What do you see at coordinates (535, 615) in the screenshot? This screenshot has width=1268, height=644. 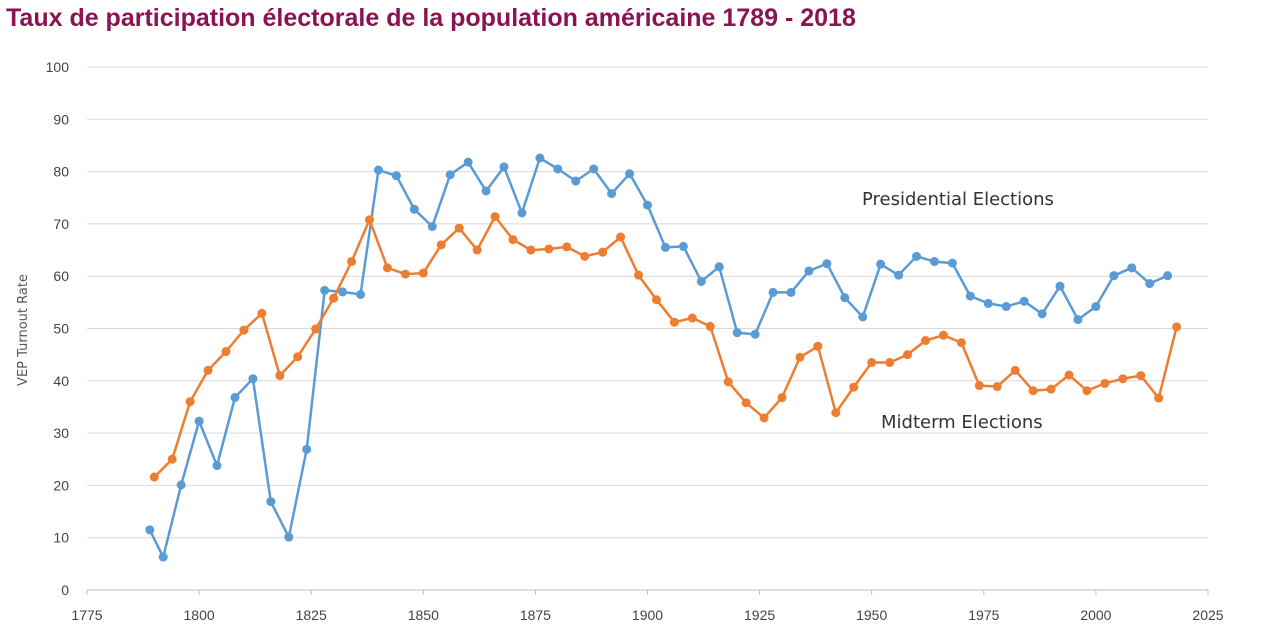 I see `x-tick-label: 1875` at bounding box center [535, 615].